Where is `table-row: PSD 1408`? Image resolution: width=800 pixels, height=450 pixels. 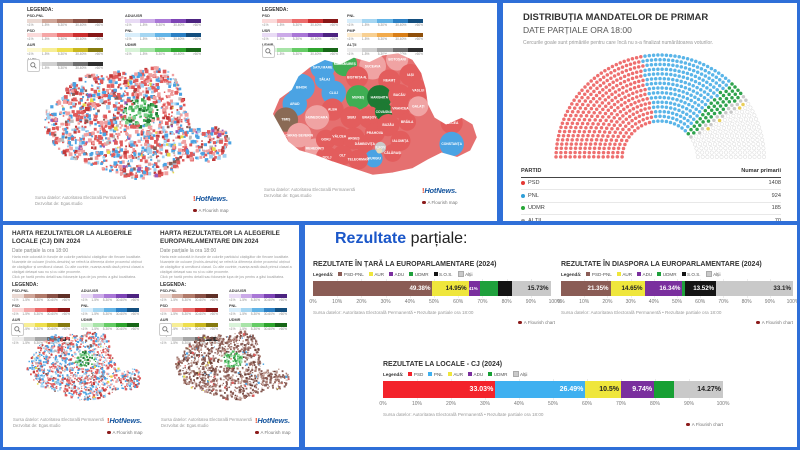
table-row: PSD 1408 is located at coordinates (651, 184).